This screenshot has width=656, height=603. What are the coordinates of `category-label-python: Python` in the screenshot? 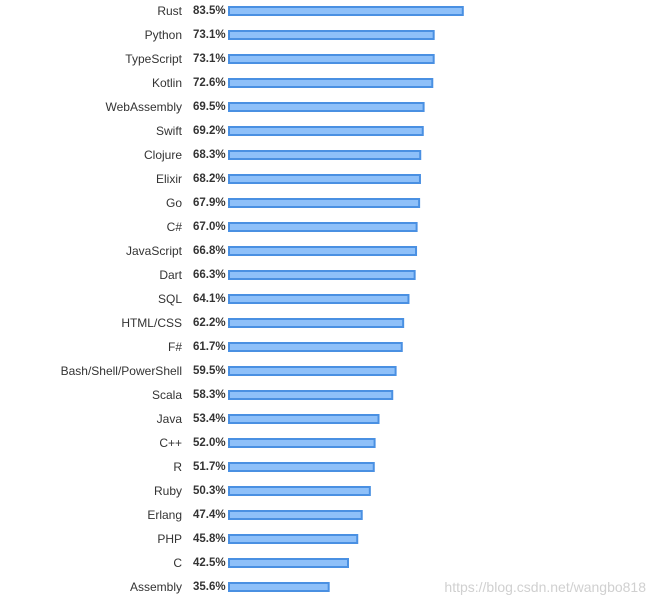 It's located at (163, 35).